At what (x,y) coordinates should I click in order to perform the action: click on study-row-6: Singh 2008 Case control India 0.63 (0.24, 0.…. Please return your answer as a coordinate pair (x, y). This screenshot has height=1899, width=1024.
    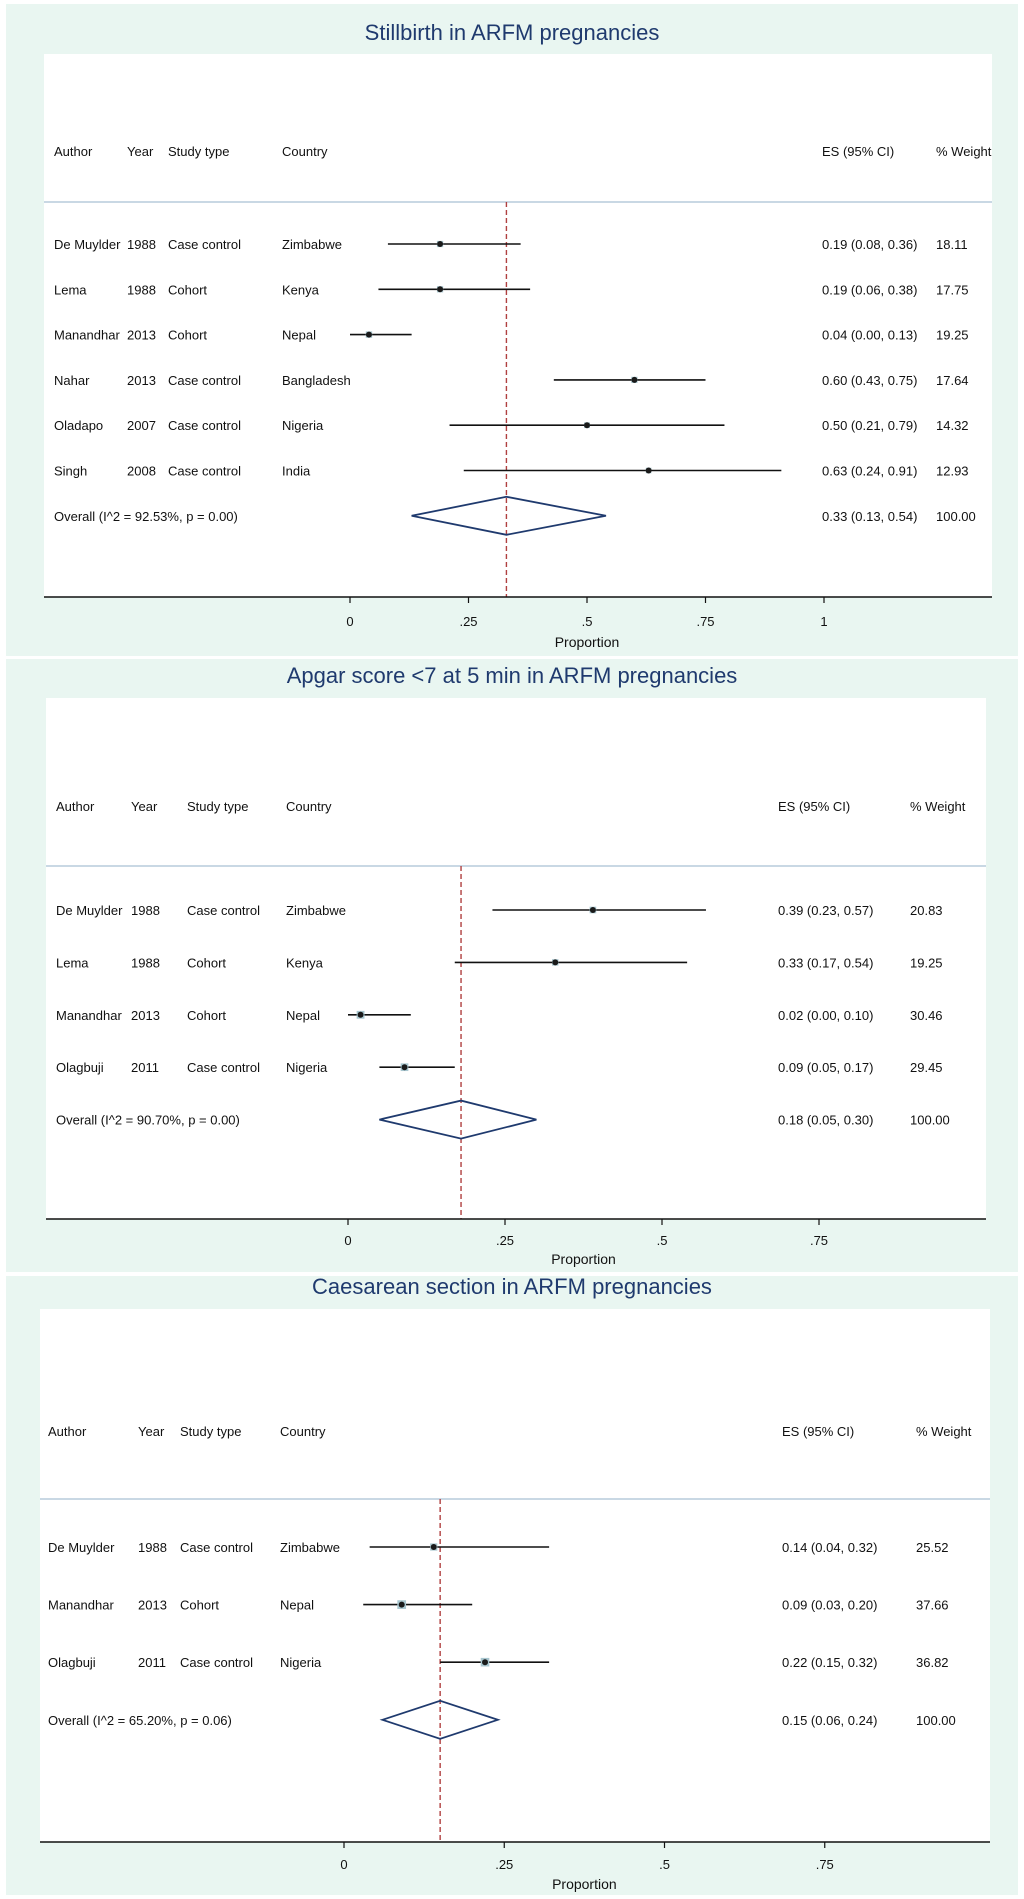
    Looking at the image, I should click on (511, 471).